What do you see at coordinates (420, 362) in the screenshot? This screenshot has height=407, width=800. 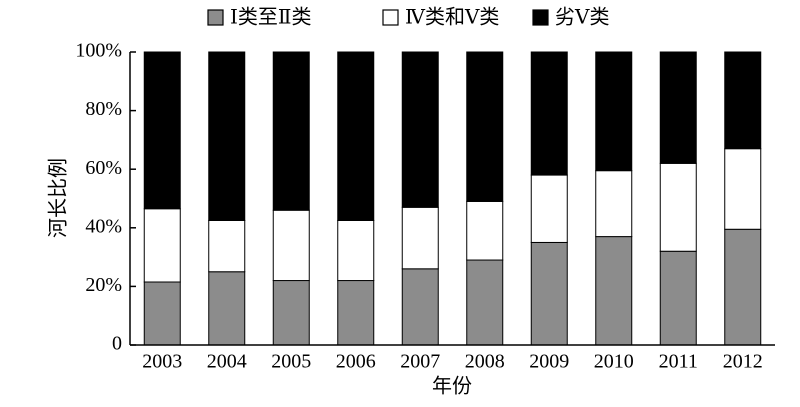 I see `x-tick-label: 2007` at bounding box center [420, 362].